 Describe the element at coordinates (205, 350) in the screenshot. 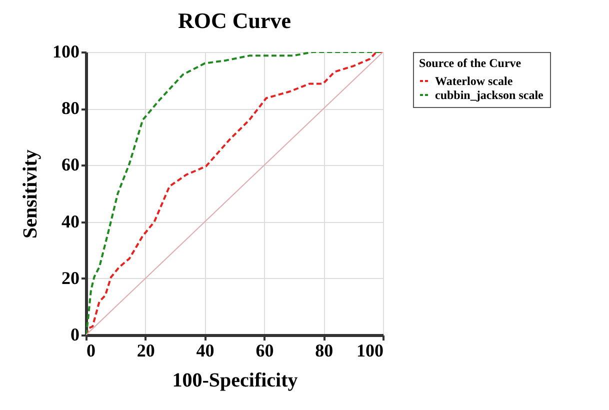

I see `x-tick-label: 40` at that location.